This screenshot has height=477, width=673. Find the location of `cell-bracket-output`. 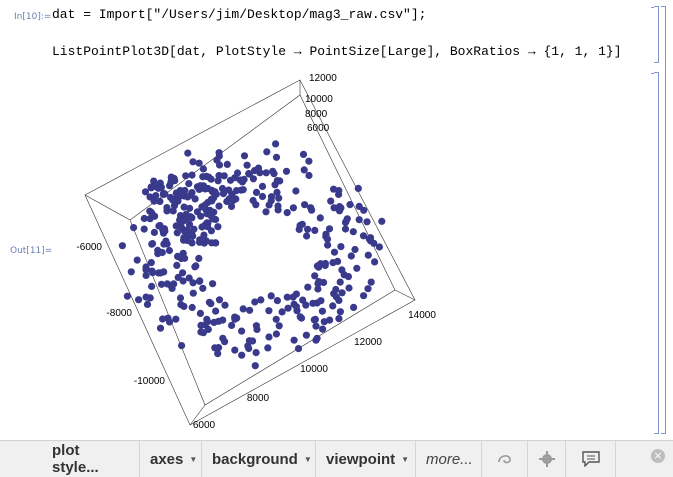

cell-bracket-output is located at coordinates (655, 253).